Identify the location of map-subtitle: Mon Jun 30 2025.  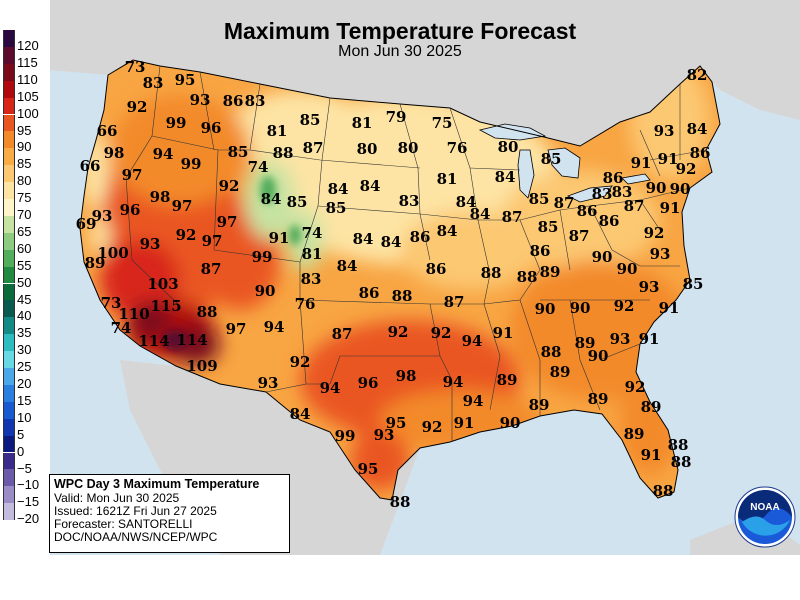
(400, 51).